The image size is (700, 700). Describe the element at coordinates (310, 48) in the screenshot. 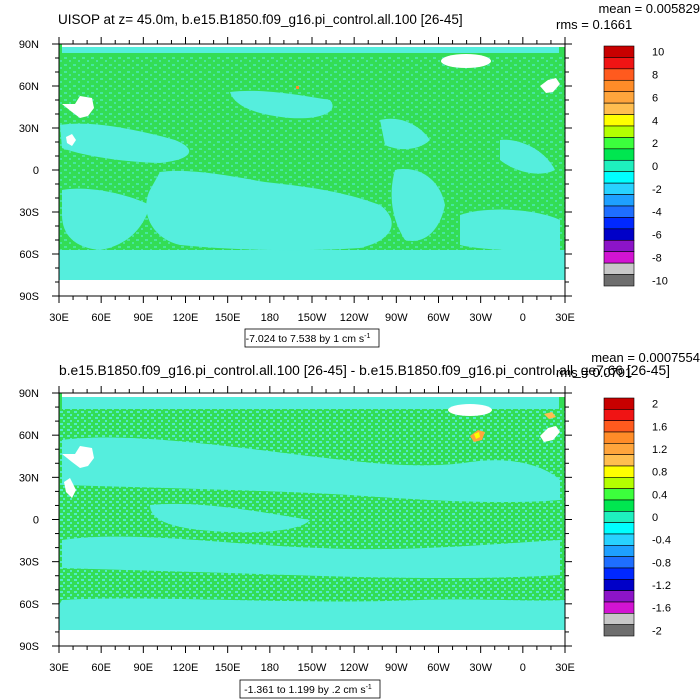

I see `panel-1-arctic-cyan` at that location.